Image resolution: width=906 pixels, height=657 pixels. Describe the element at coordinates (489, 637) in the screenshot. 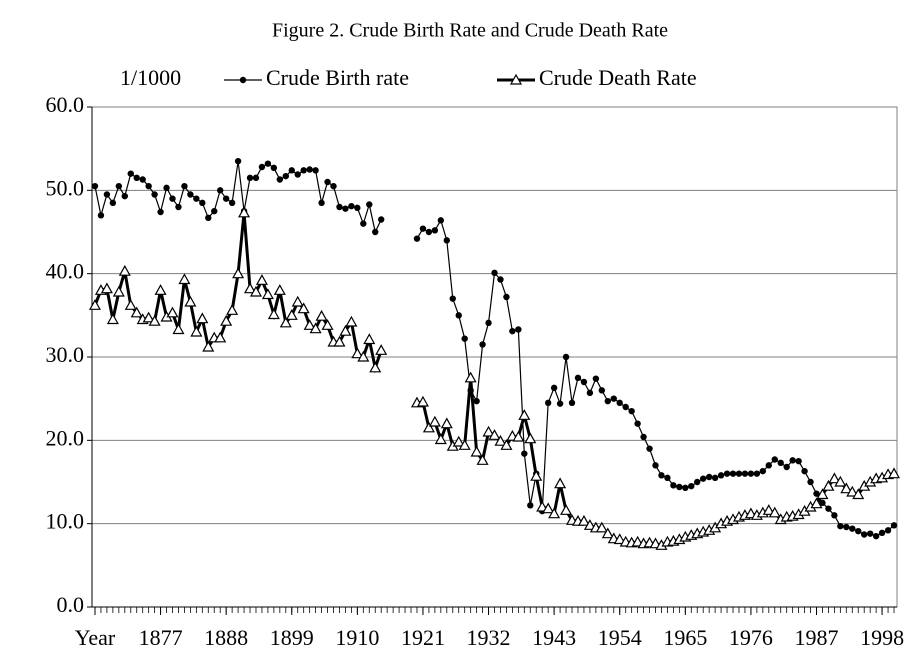

I see `x-tick-label: 1932` at that location.